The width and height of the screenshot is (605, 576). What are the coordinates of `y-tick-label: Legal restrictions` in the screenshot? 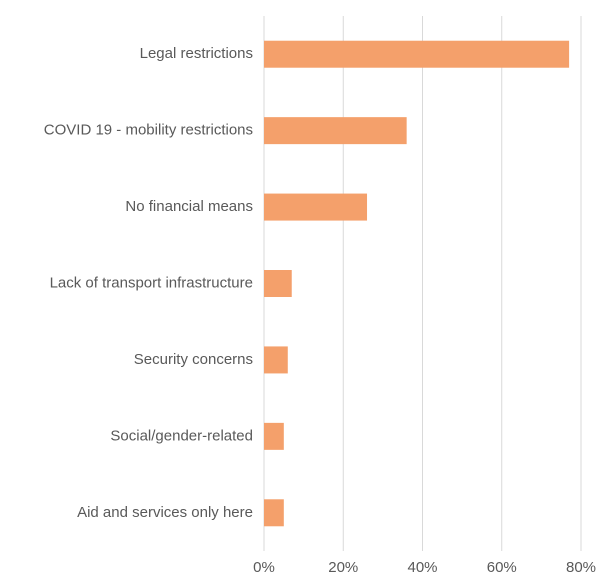 It's located at (196, 53).